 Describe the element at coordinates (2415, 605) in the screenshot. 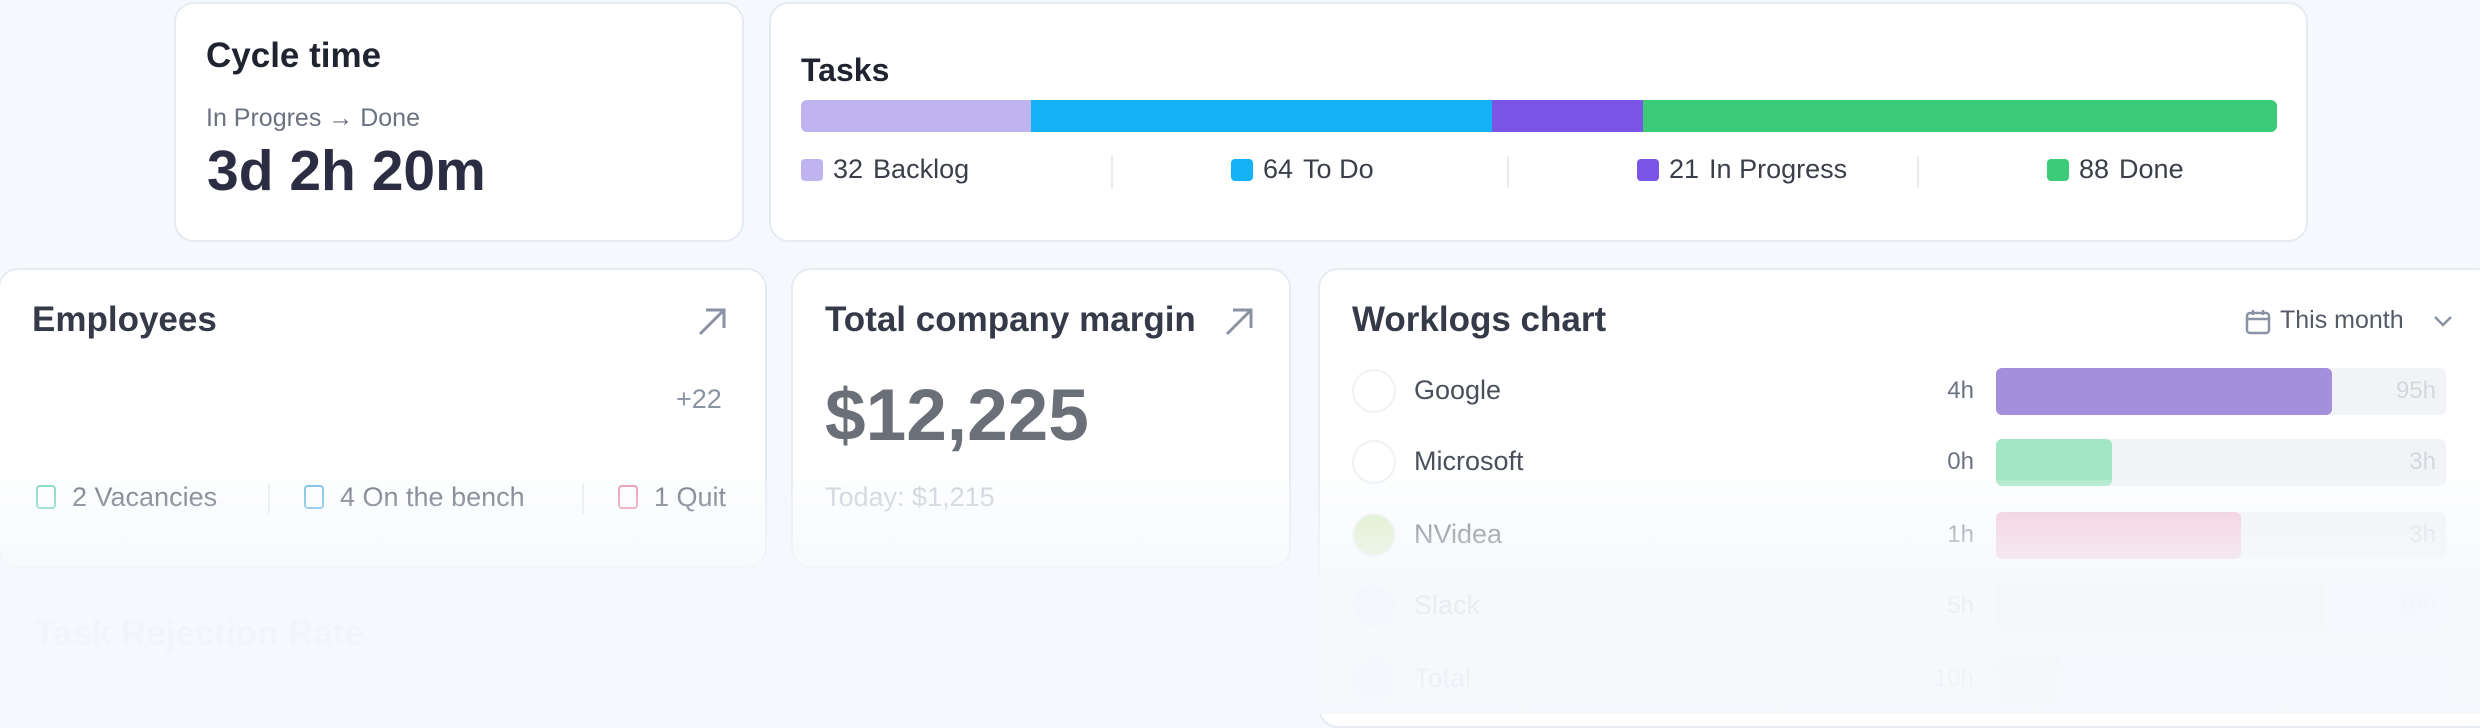

I see `hours-total: 10h` at that location.